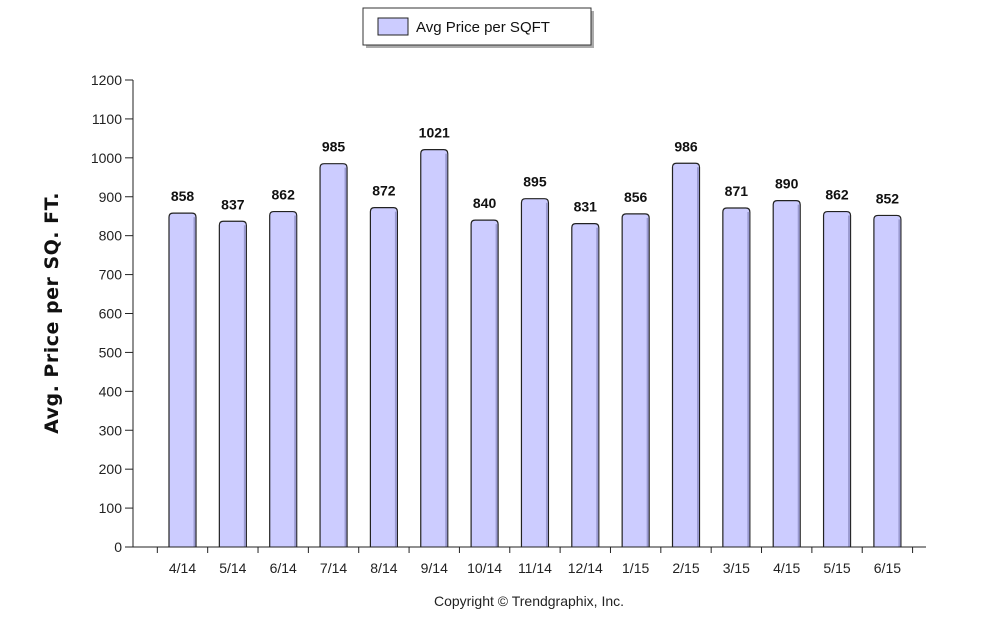 The width and height of the screenshot is (1000, 640). I want to click on data-label: 890, so click(787, 184).